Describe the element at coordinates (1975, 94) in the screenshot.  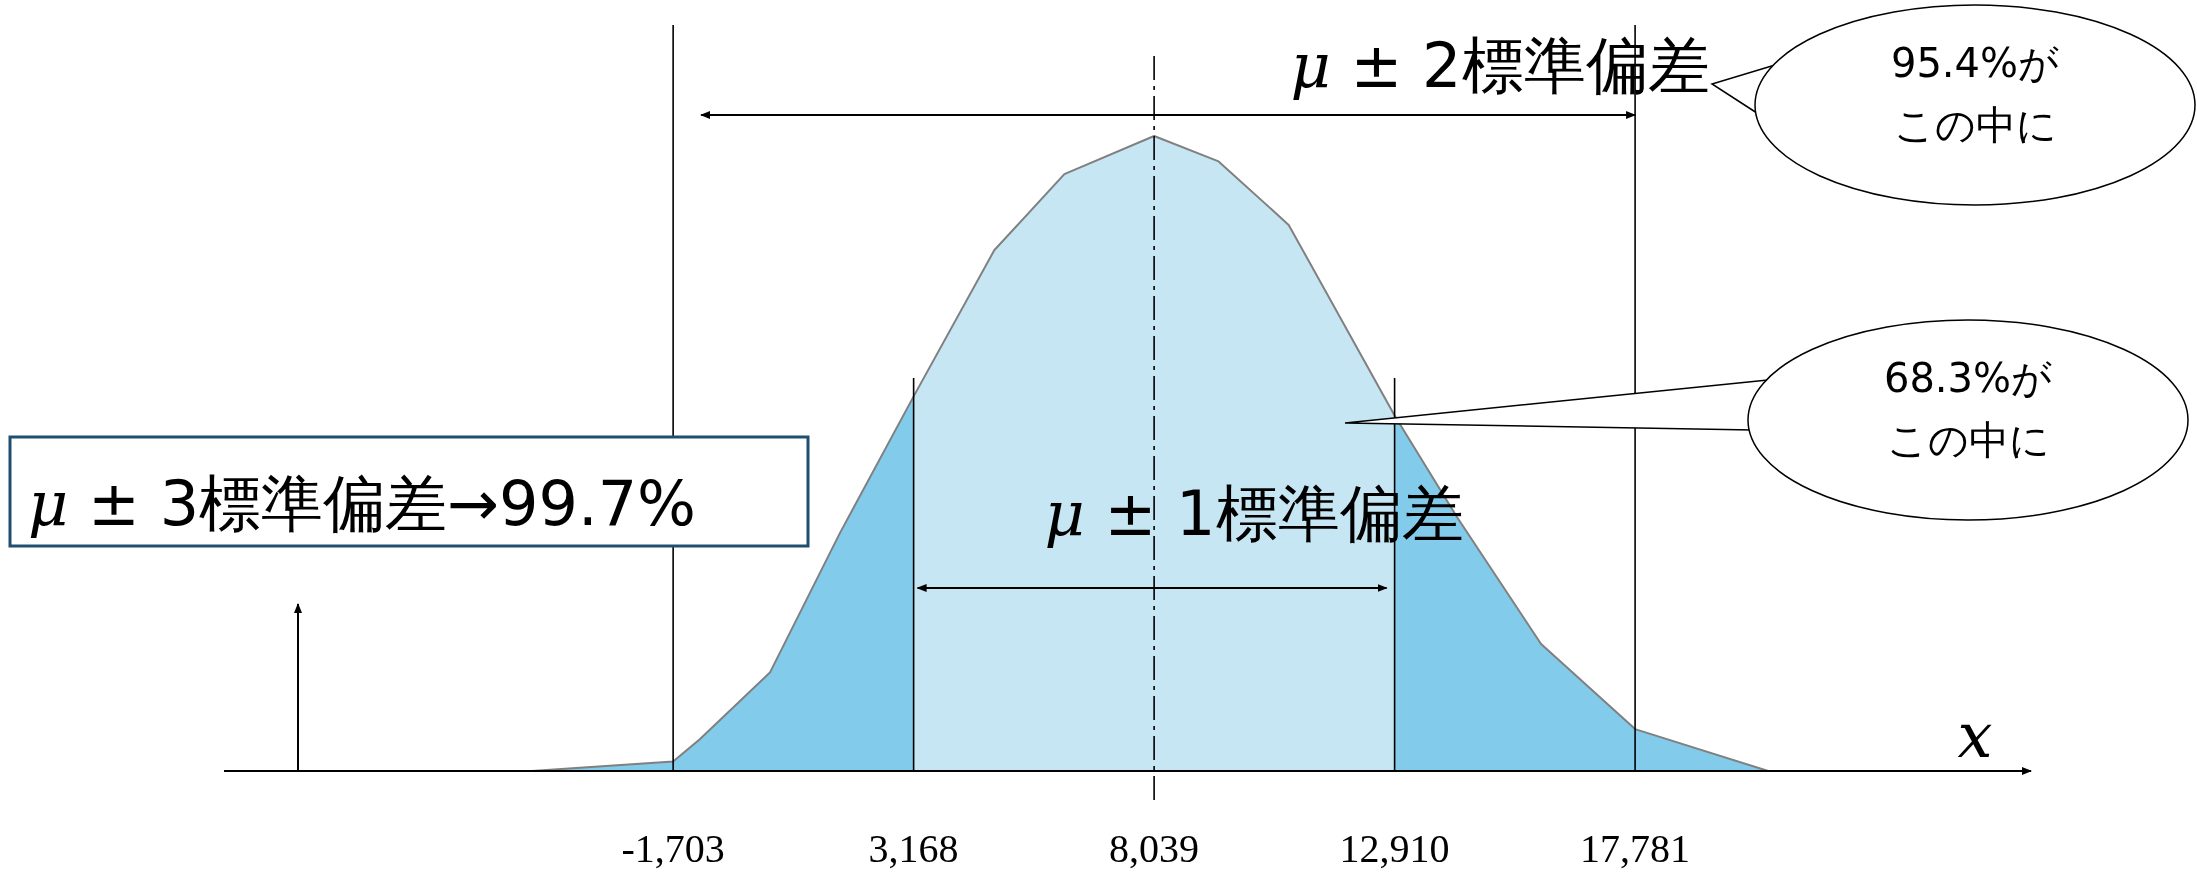
I see `annotation: 95.4%がこの中に` at that location.